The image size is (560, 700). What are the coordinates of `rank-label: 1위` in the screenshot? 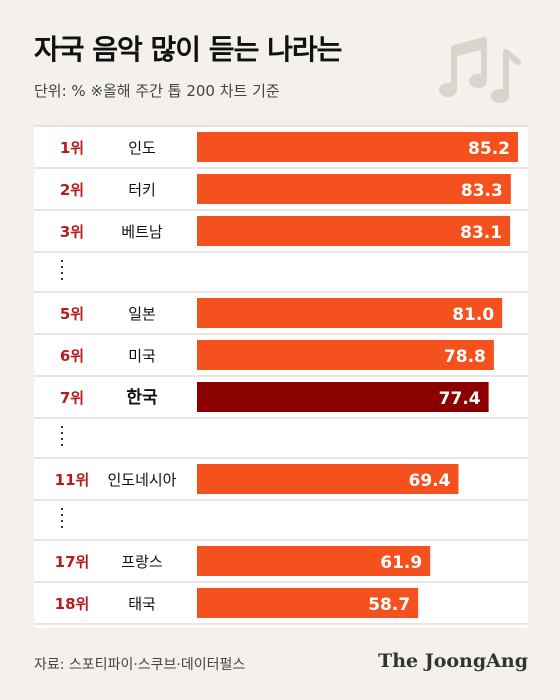 It's located at (72, 148).